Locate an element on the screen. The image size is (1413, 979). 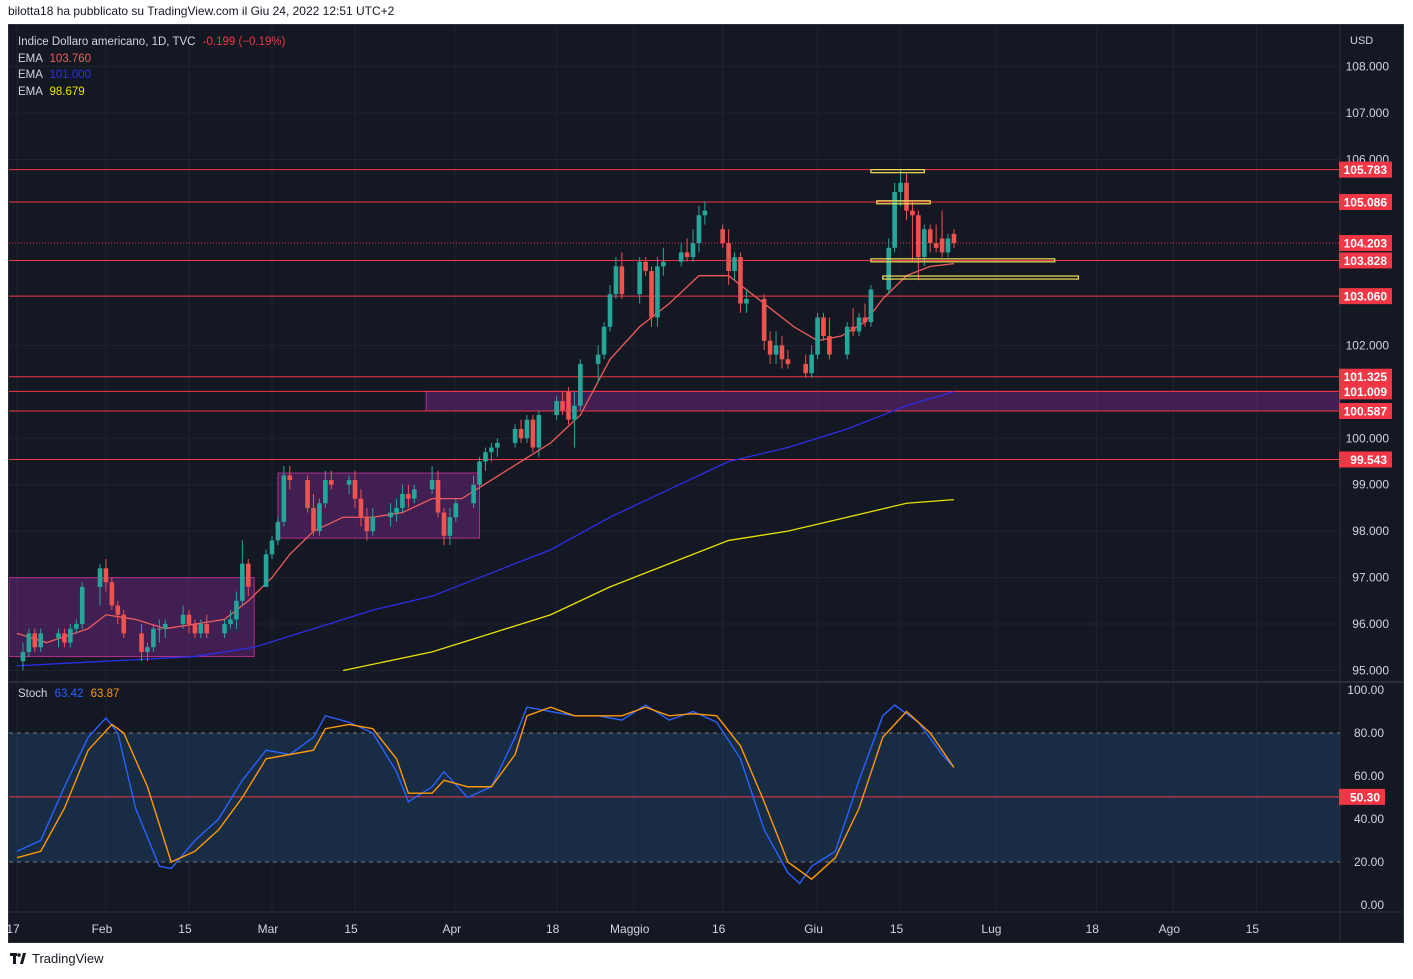
price-tick-label: 99.000 is located at coordinates (1370, 485).